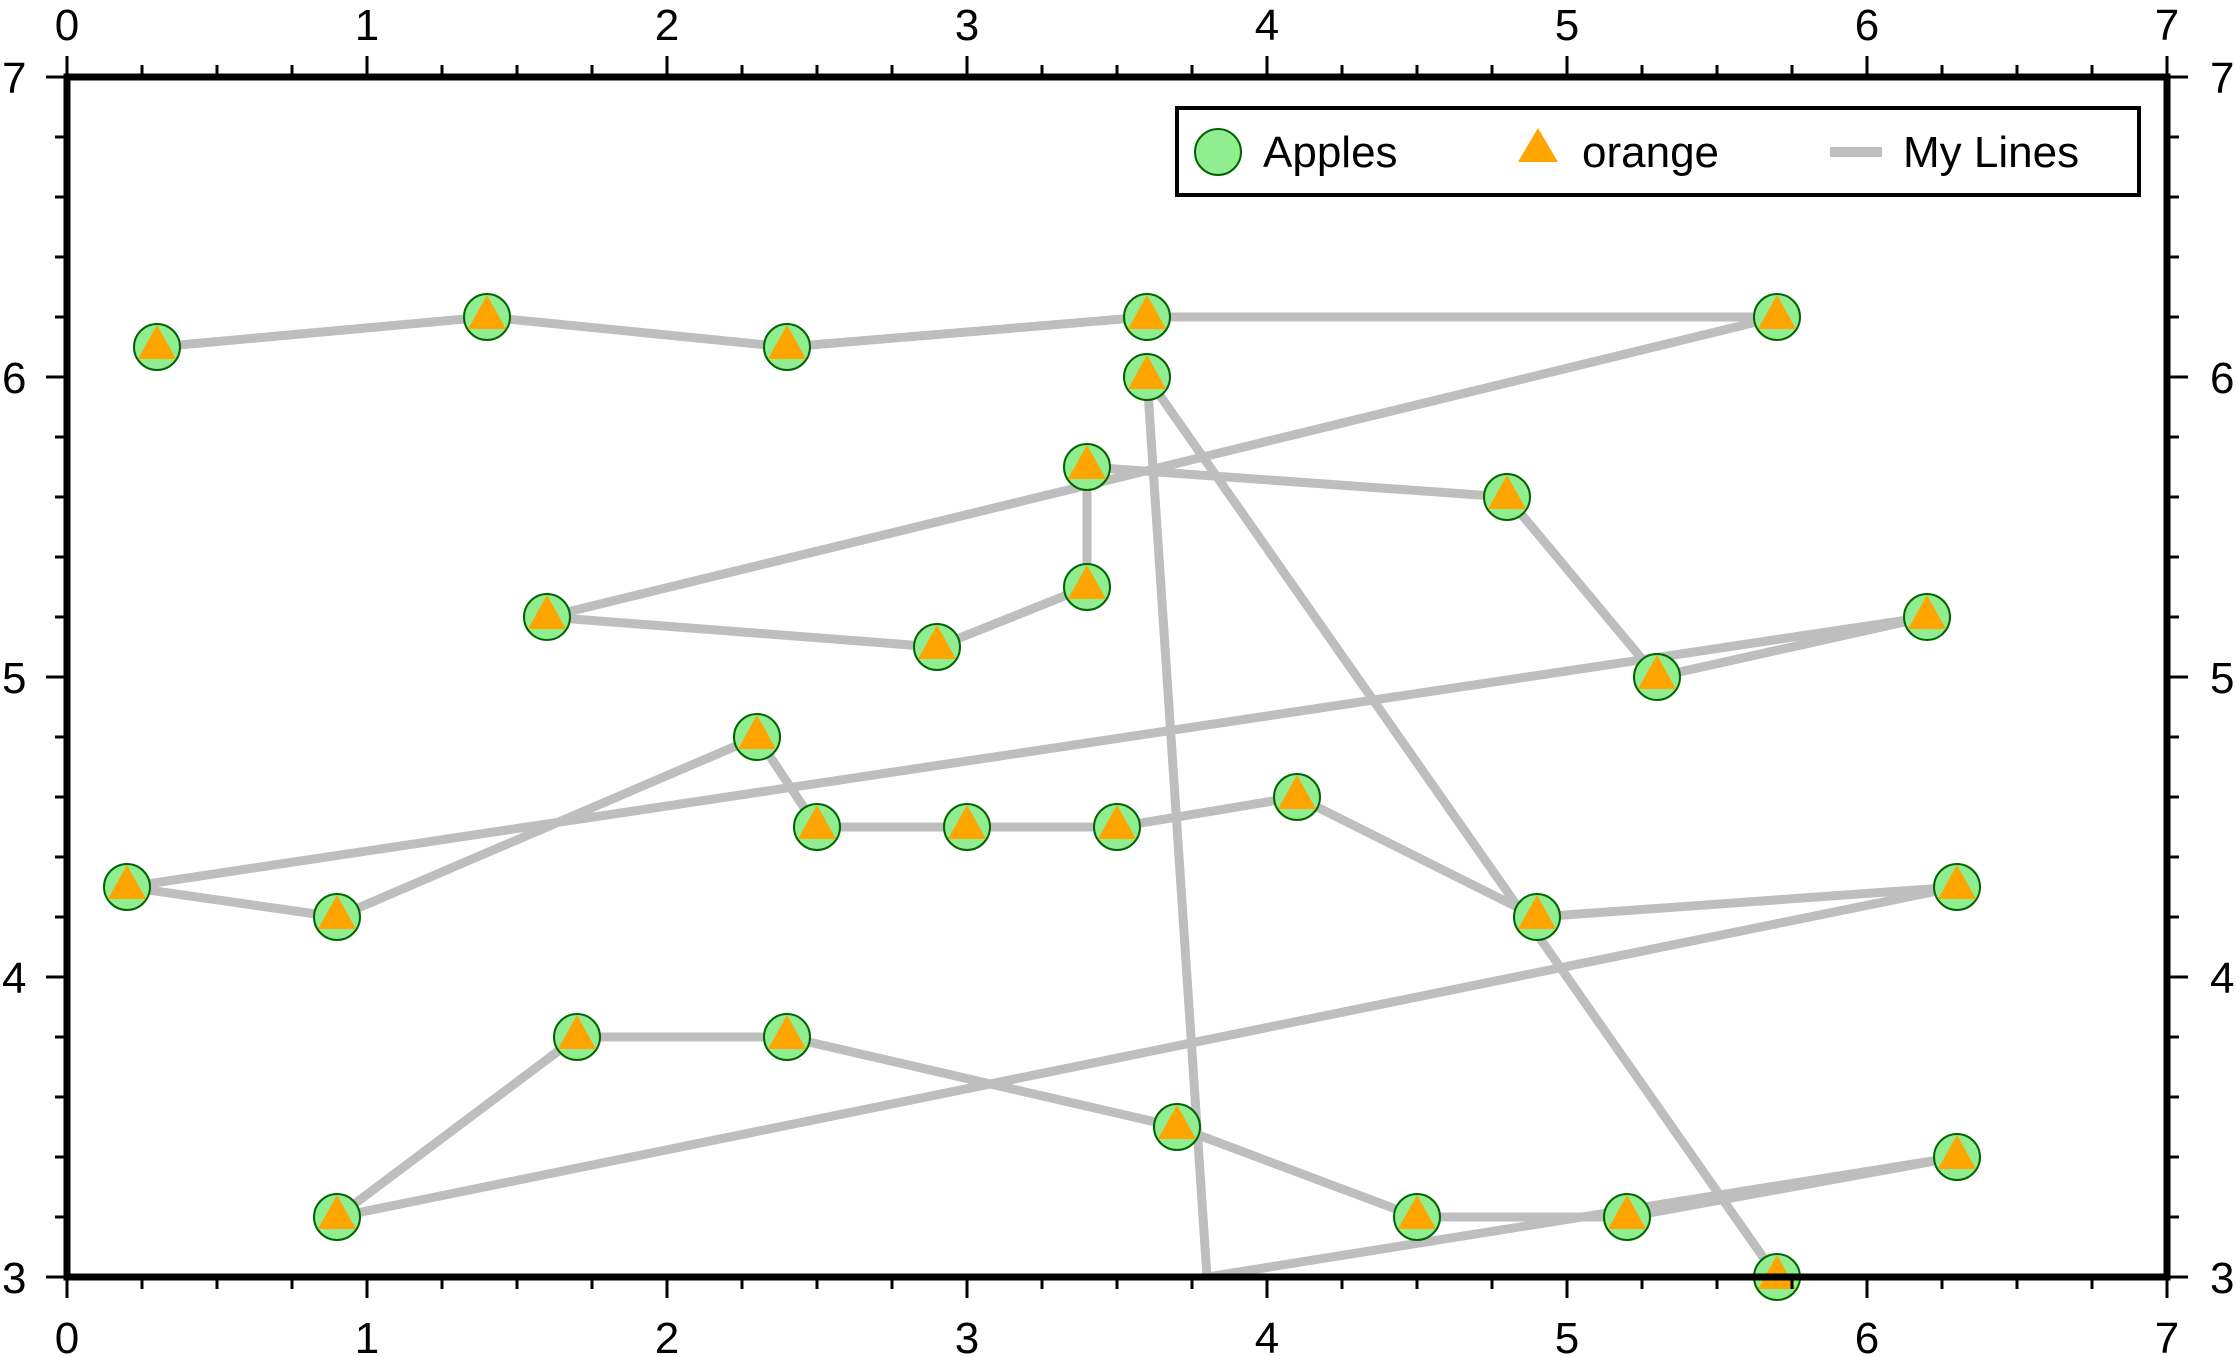 This screenshot has width=2236, height=1357. What do you see at coordinates (1330, 152) in the screenshot?
I see `legend-apples-label: Apples` at bounding box center [1330, 152].